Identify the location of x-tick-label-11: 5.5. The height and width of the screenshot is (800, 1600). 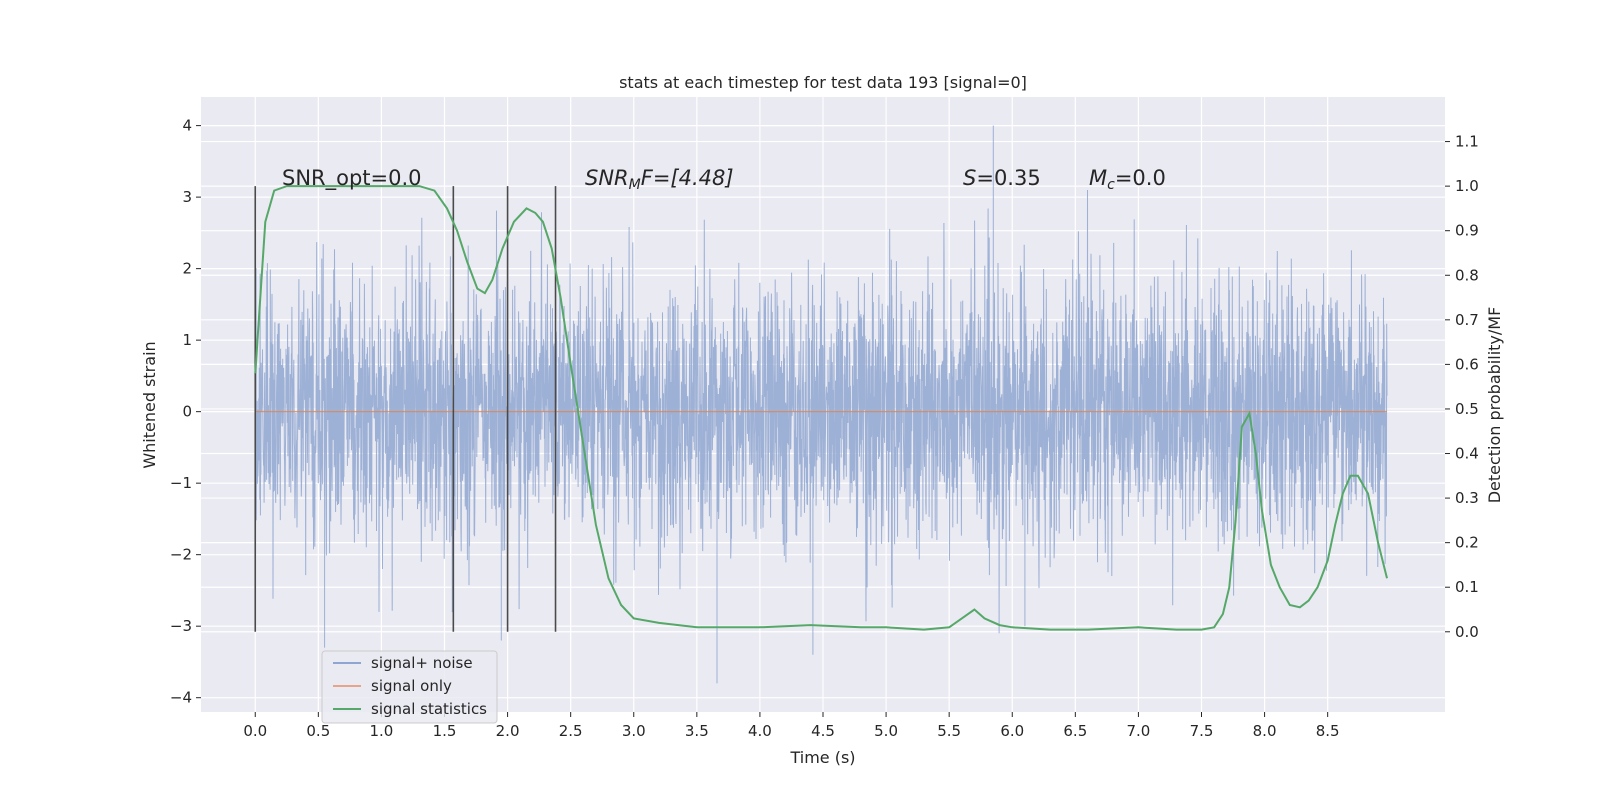
(949, 731).